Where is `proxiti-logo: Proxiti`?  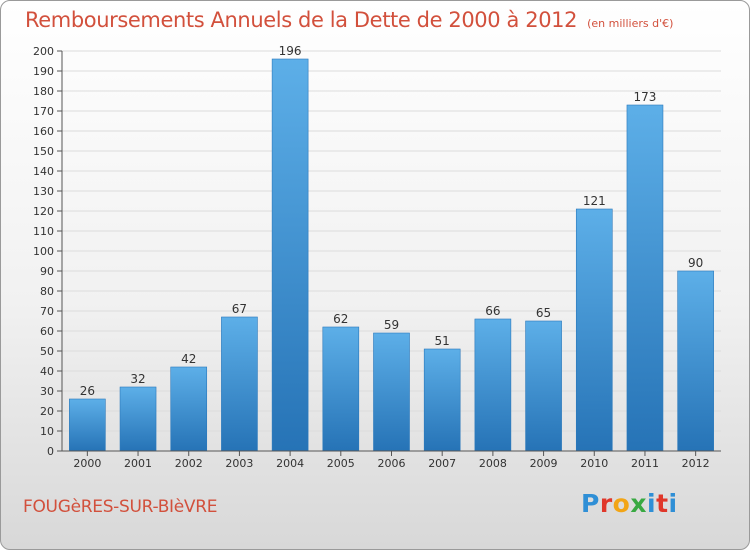
proxiti-logo: Proxiti is located at coordinates (629, 503).